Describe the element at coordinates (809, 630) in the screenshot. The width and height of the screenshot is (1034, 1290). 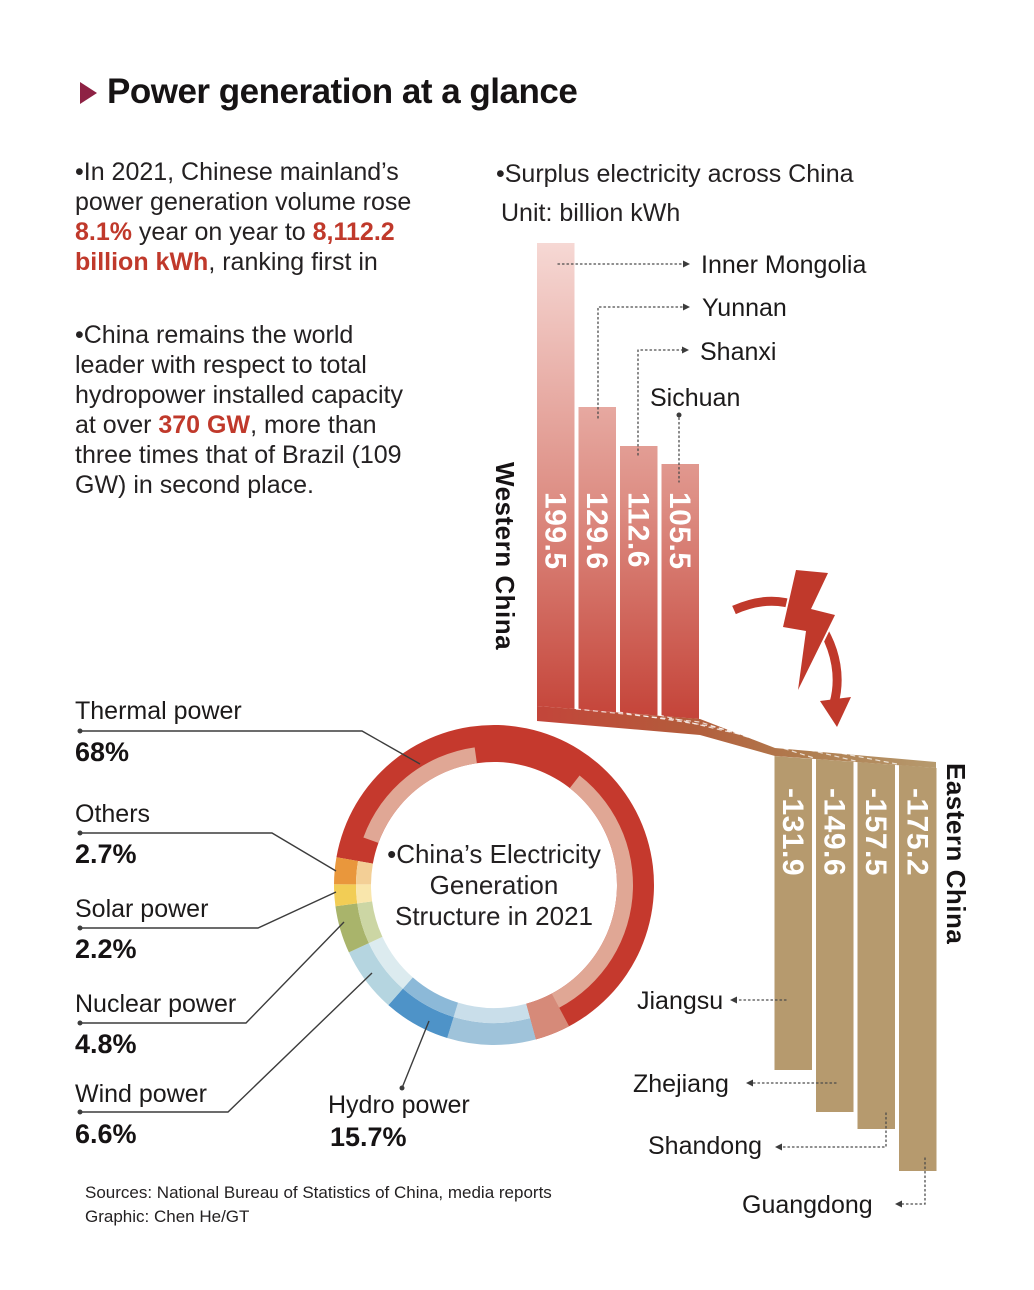
I see `lightning-bolt-icon` at that location.